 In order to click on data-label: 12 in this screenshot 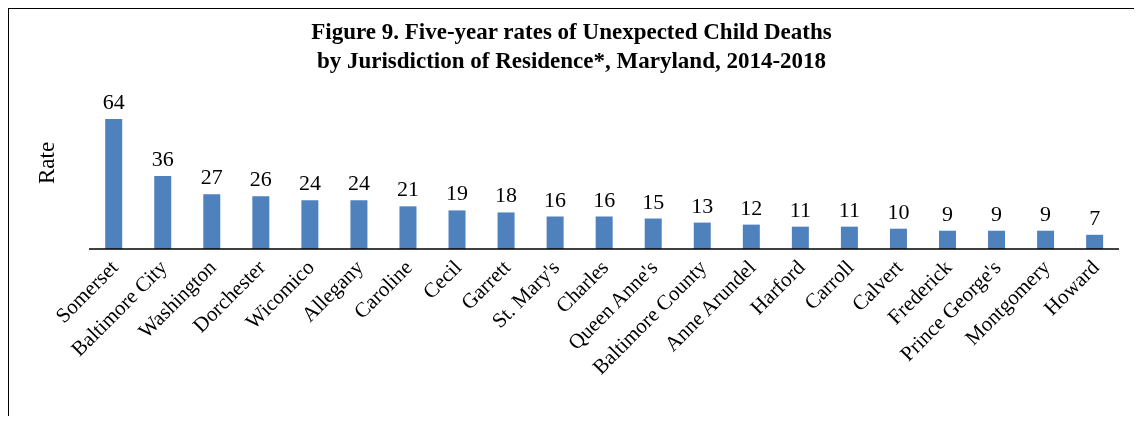, I will do `click(751, 207)`.